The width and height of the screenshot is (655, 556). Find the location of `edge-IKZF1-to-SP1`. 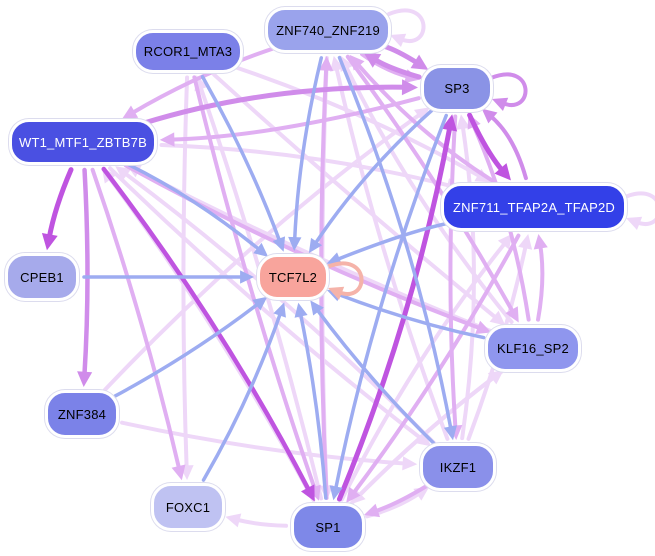

edge-IKZF1-to-SP1 is located at coordinates (395, 501).